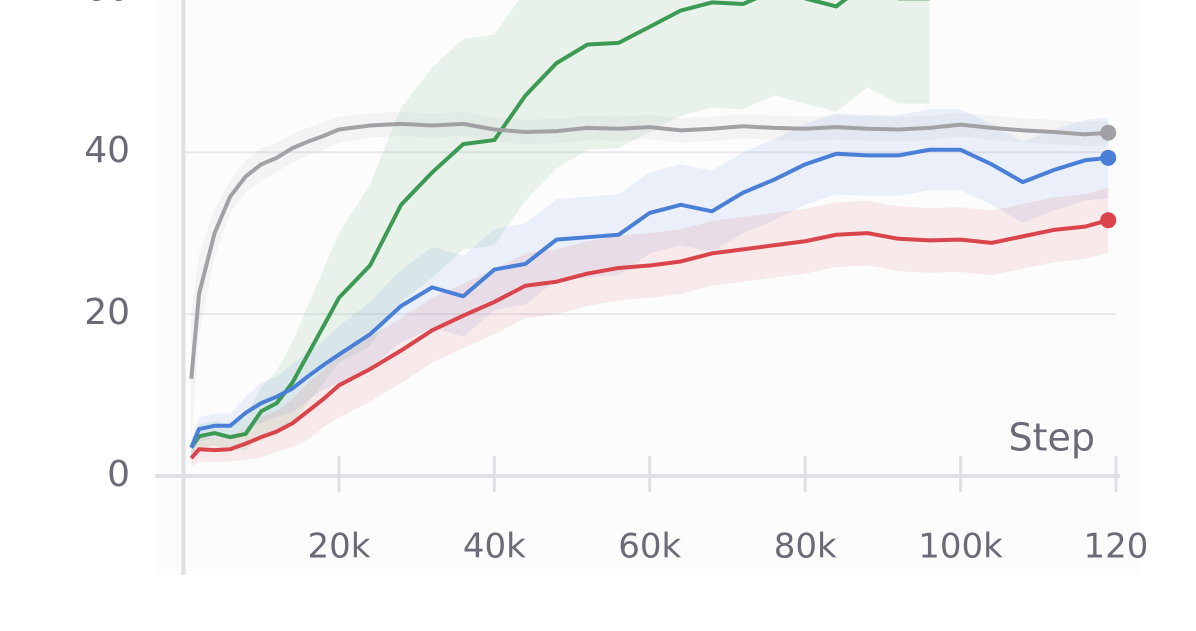 The height and width of the screenshot is (631, 1196). Describe the element at coordinates (1116, 547) in the screenshot. I see `x-tick-label: 120` at that location.